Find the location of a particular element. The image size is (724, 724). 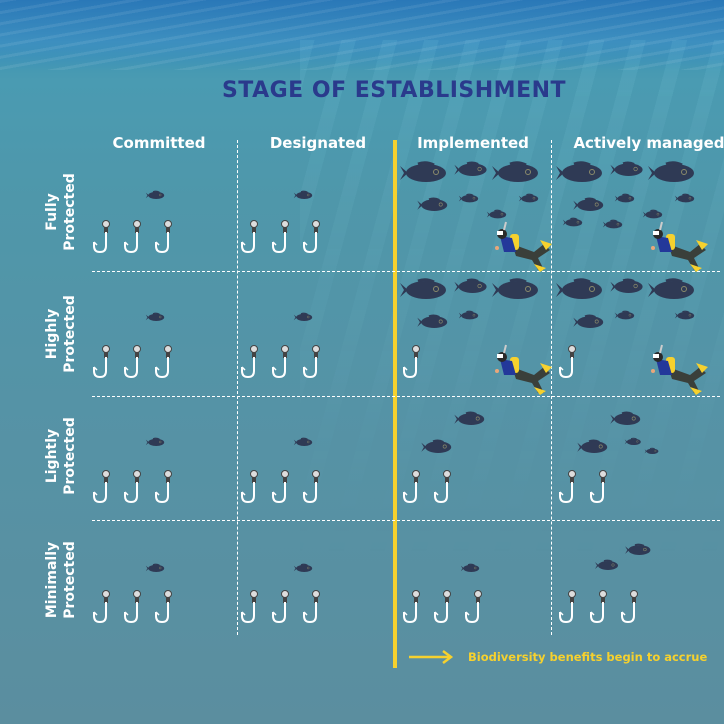

row-header-lightly-protected: Lightly Protected is located at coordinates (67, 456).